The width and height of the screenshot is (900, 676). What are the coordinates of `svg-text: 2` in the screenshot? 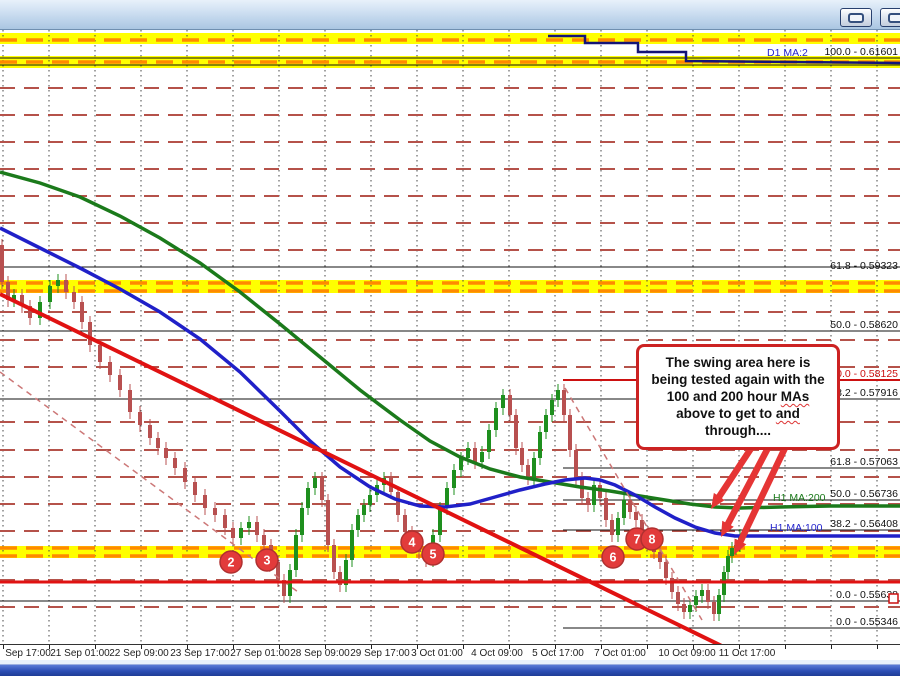 It's located at (231, 563).